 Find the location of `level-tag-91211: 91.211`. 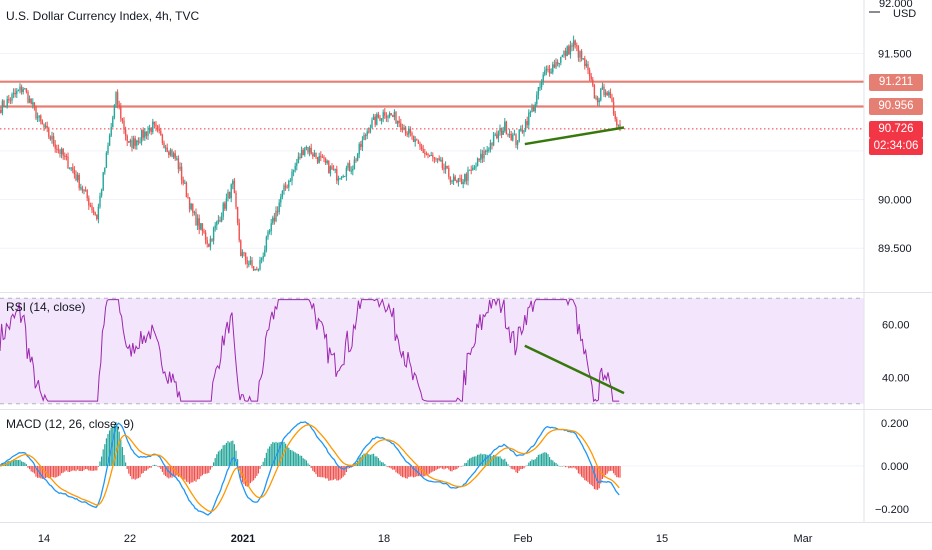

level-tag-91211: 91.211 is located at coordinates (896, 82).